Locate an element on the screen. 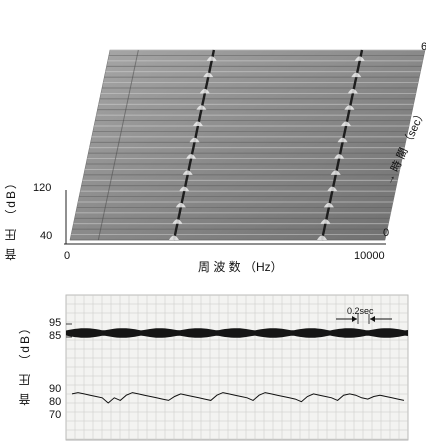  top-y-tick-40: 40 is located at coordinates (46, 236).